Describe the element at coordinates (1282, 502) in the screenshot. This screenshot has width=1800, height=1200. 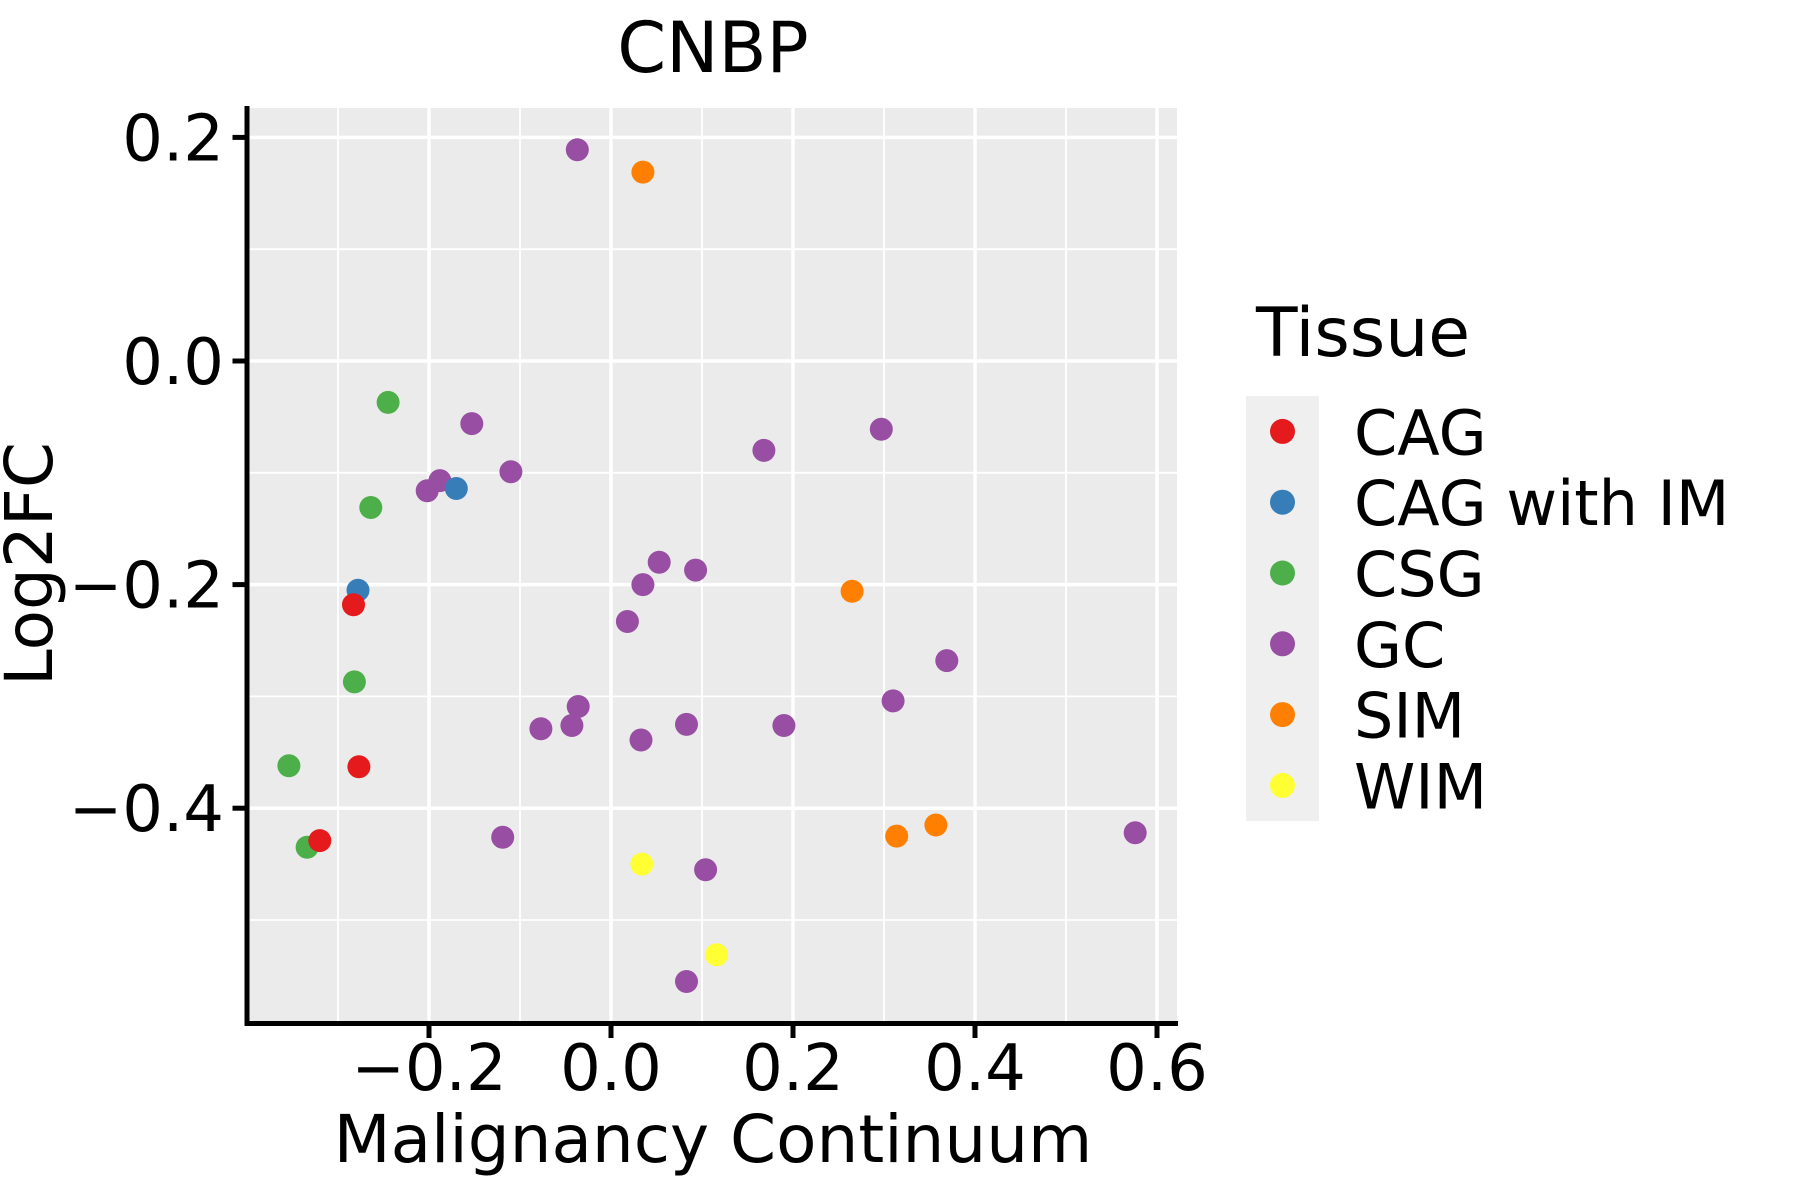
I see `legend-swatch-cag-with-im` at that location.